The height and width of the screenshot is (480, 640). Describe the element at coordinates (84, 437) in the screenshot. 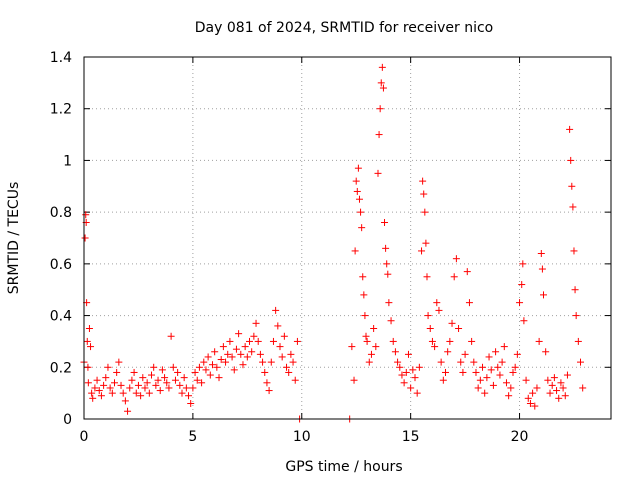

I see `x-tick-label: 0` at that location.